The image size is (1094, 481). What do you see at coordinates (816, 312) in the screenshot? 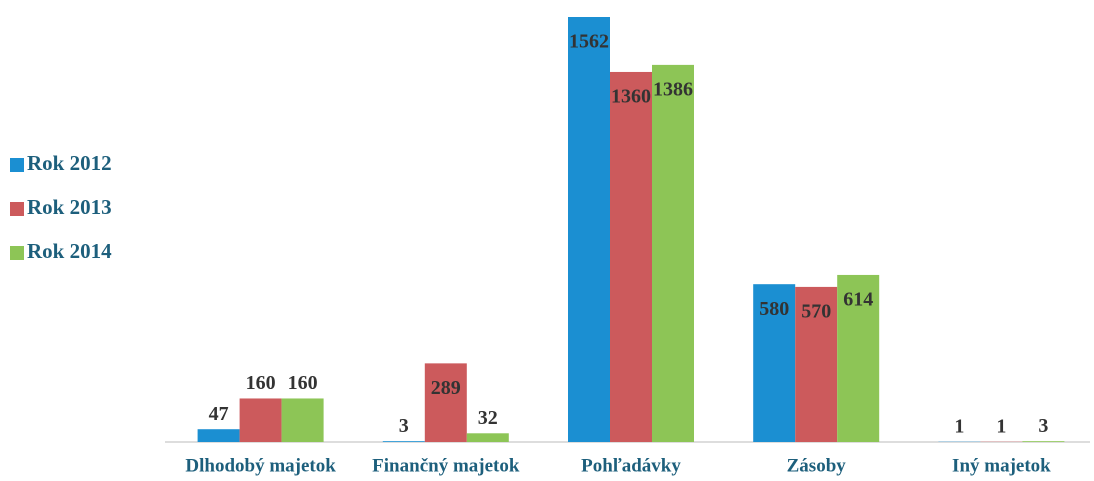
I see `data-label: 570` at bounding box center [816, 312].